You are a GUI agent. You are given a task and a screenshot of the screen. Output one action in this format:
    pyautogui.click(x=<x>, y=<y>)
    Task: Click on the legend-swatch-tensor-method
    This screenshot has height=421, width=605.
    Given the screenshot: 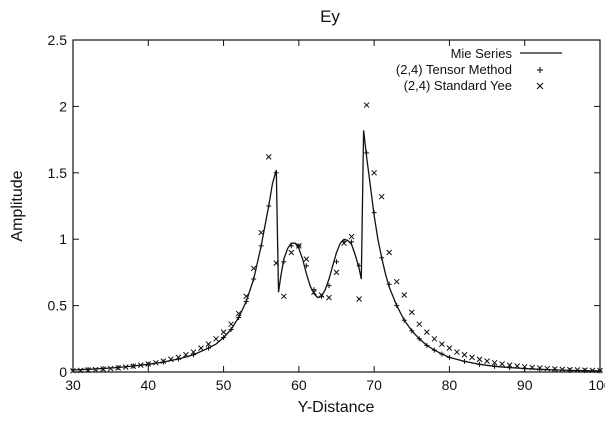 What is the action you would take?
    pyautogui.click(x=540, y=70)
    